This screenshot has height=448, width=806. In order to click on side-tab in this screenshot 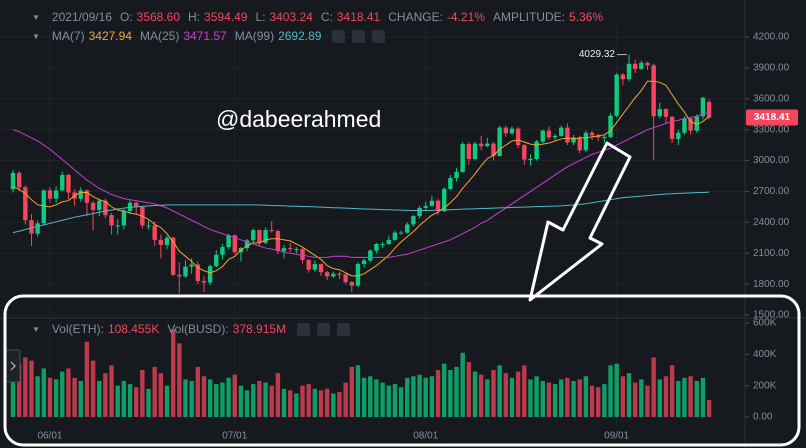, I will do `click(13, 366)`.